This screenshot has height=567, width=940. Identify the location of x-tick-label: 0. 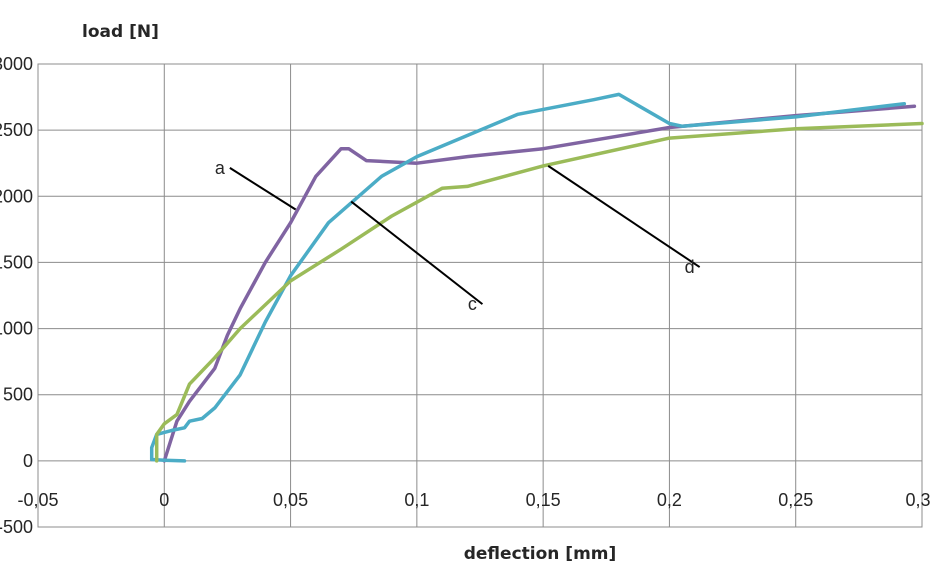
(164, 500).